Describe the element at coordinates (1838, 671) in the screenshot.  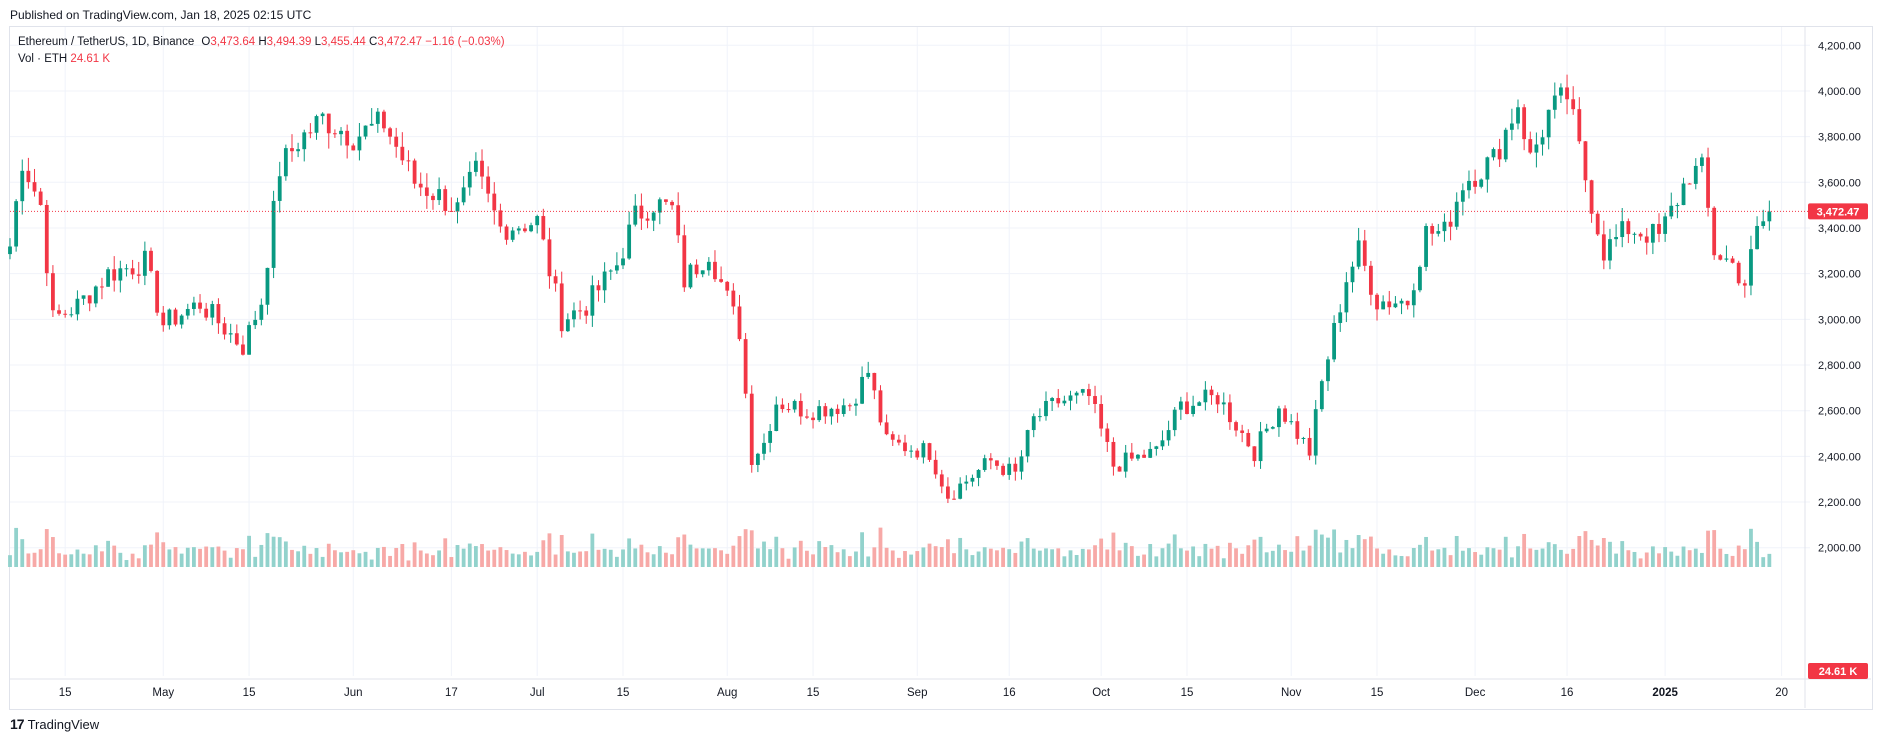
I see `volume-badge` at that location.